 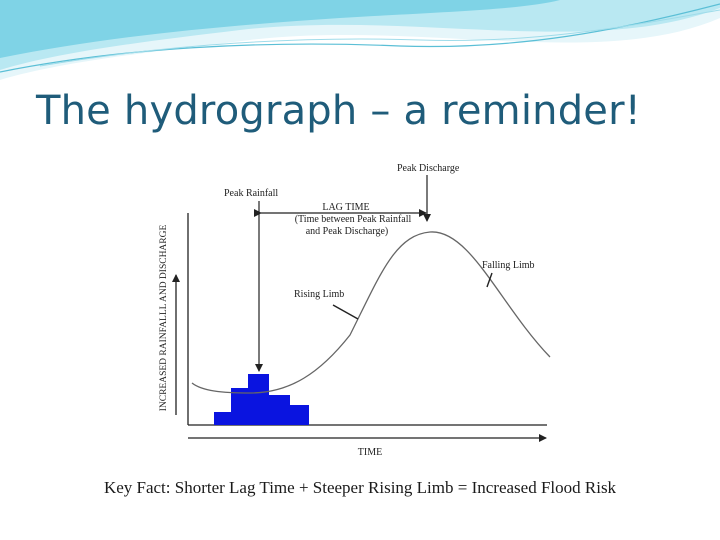 I want to click on y-axis-label: INCREASED RAINFALLL AND DISCHARGE, so click(x=164, y=318).